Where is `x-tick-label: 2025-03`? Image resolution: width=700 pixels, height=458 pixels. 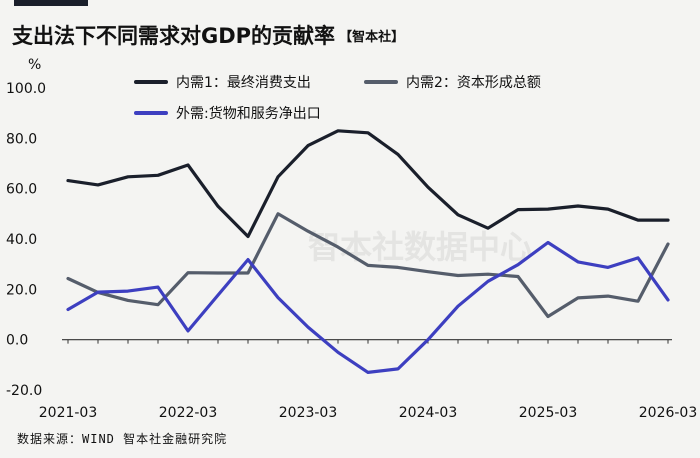 x-tick-label: 2025-03 is located at coordinates (548, 413).